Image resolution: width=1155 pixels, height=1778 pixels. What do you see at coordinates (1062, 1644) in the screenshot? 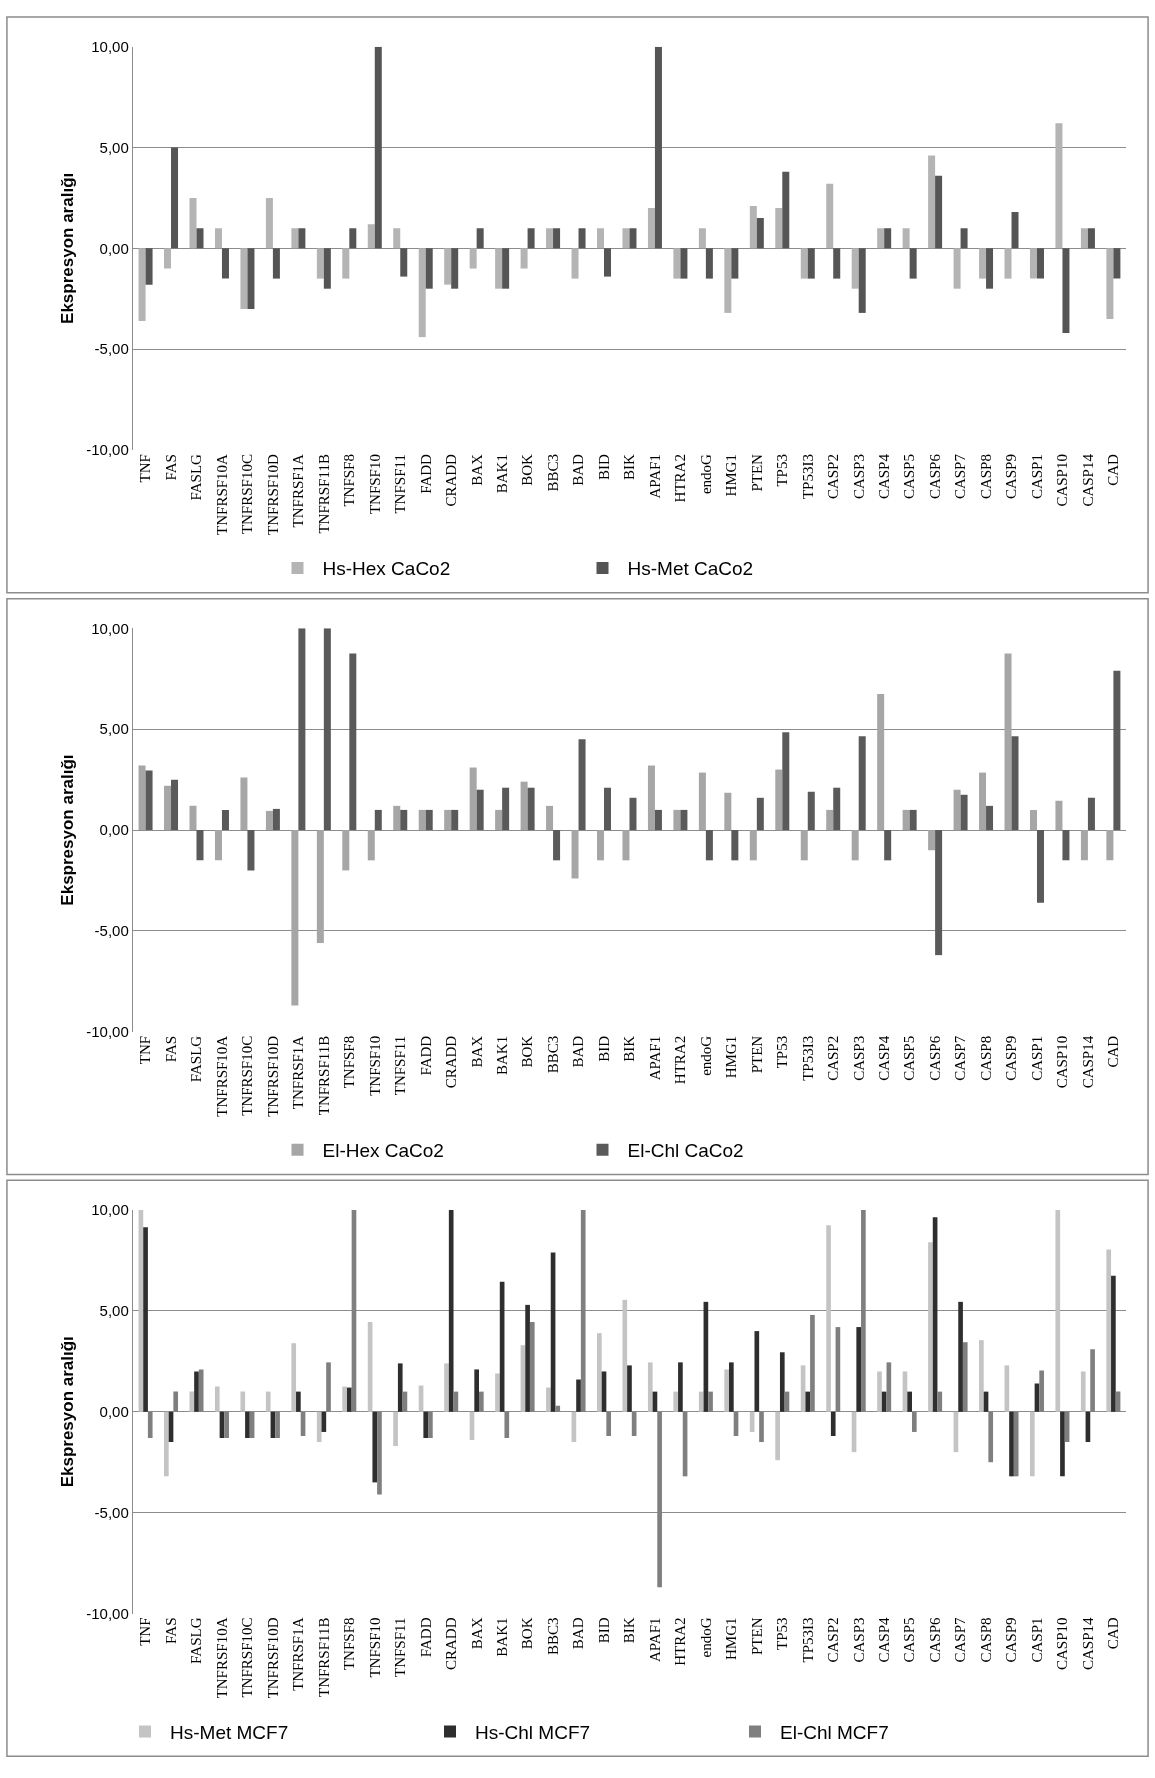
I see `x-tick-label: CASP10` at bounding box center [1062, 1644].